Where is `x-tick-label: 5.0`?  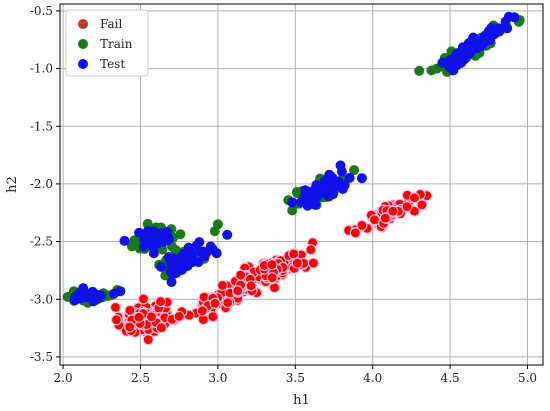
x-tick-label: 5.0 is located at coordinates (527, 378).